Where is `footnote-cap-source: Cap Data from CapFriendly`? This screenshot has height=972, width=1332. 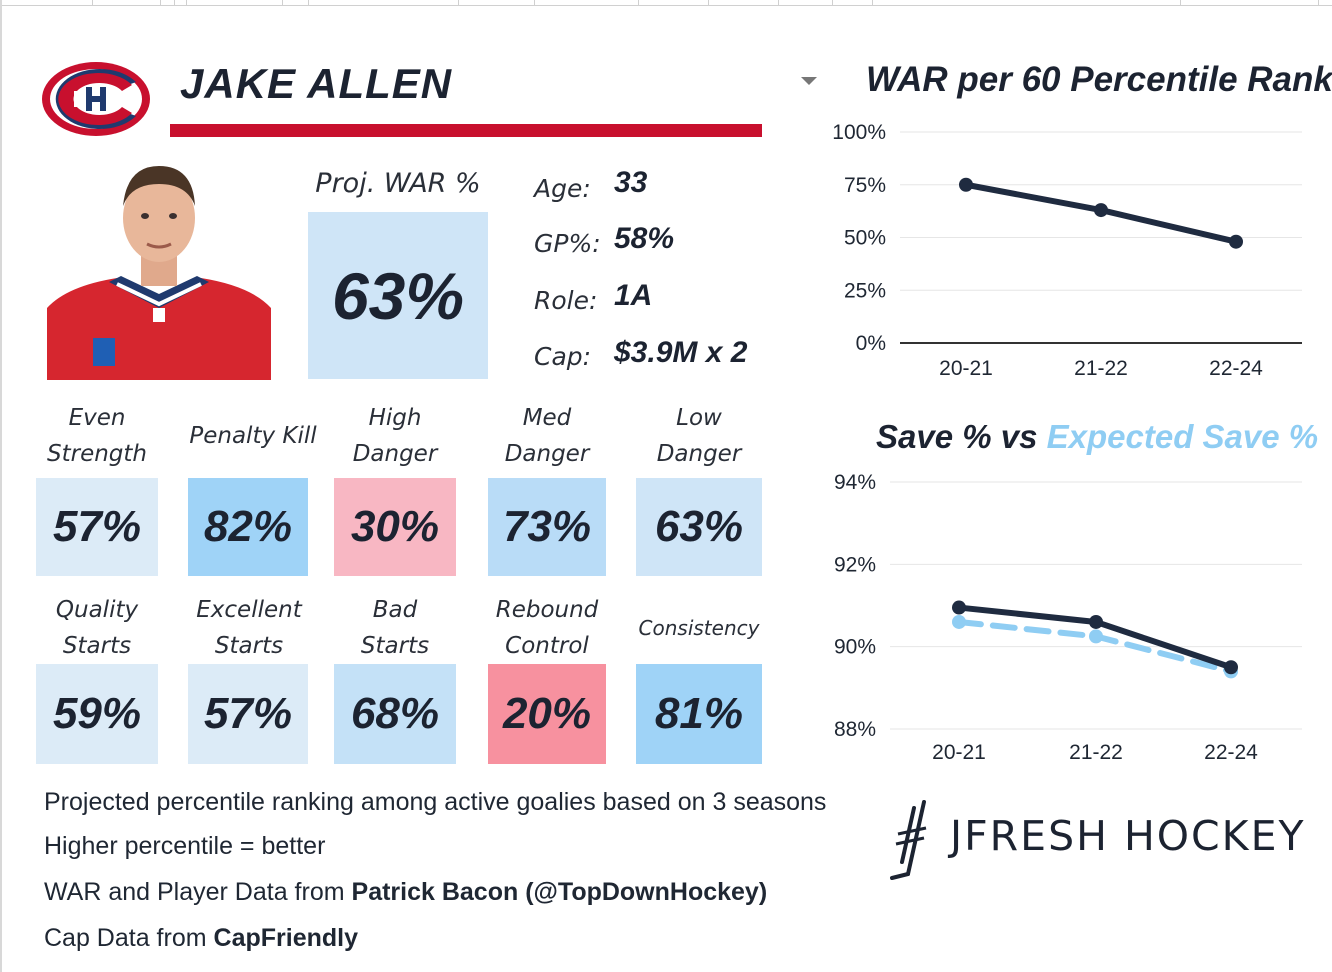 footnote-cap-source: Cap Data from CapFriendly is located at coordinates (201, 938).